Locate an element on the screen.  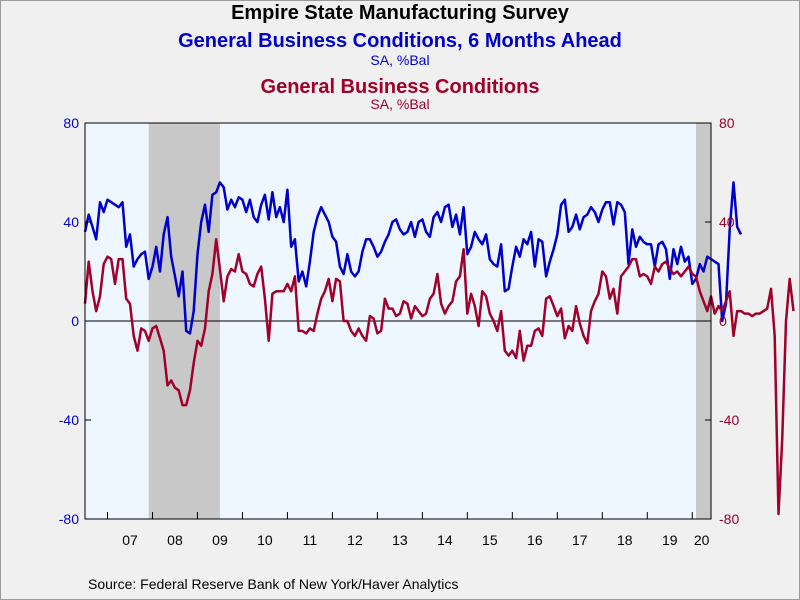
right-tick-label: 80 is located at coordinates (727, 123).